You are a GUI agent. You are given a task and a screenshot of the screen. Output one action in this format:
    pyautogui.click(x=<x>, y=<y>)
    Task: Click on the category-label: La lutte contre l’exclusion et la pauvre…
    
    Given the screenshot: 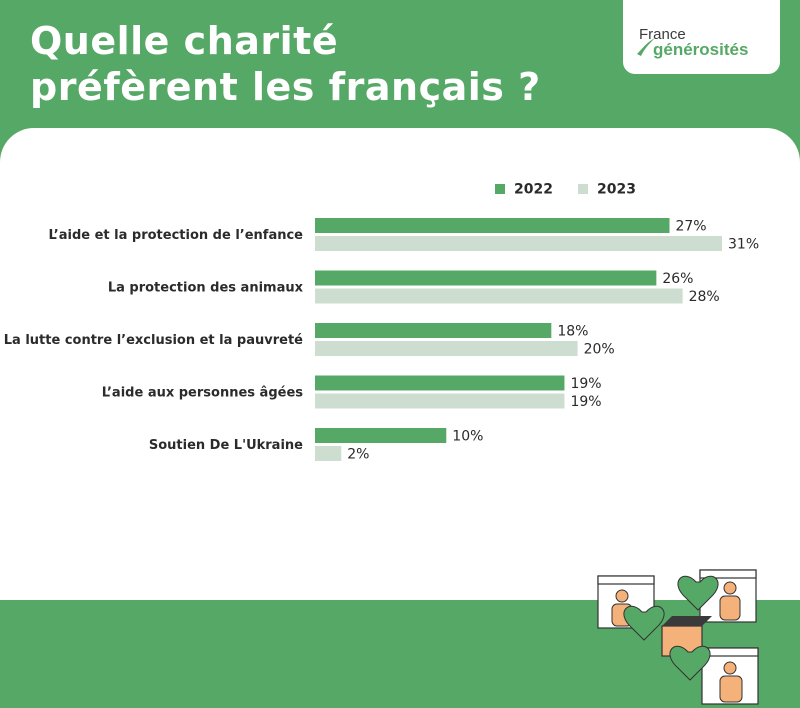 What is the action you would take?
    pyautogui.click(x=153, y=340)
    